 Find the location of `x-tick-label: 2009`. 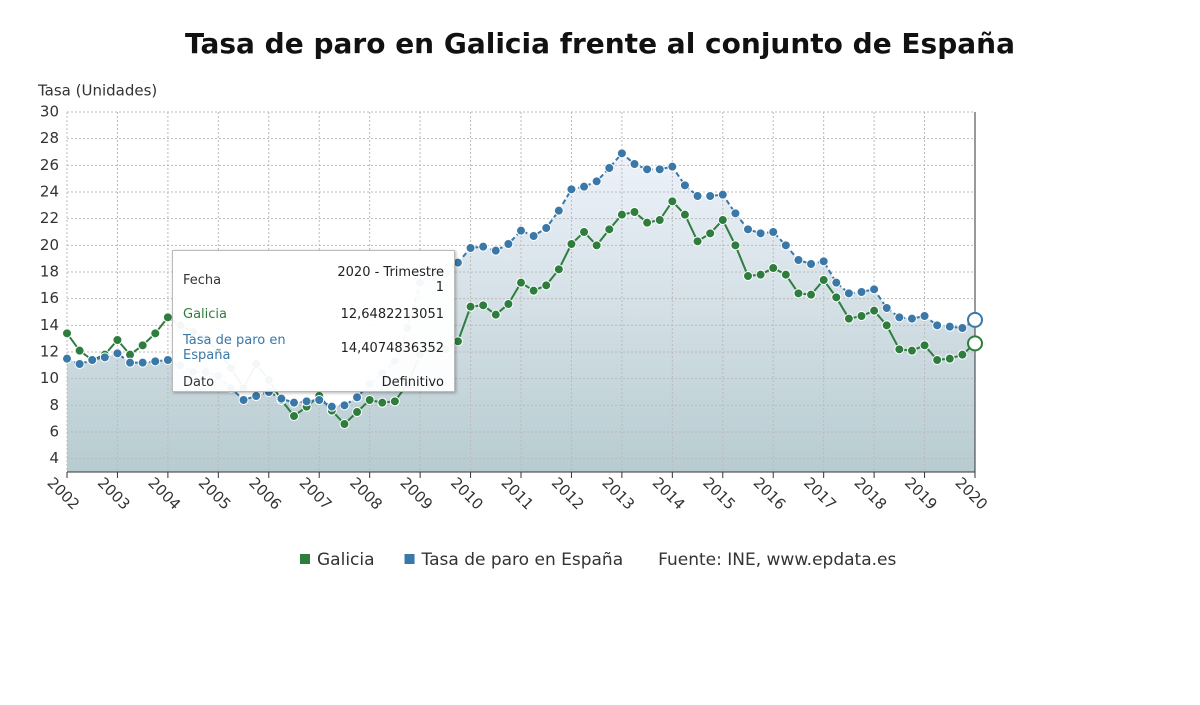

x-tick-label: 2009 is located at coordinates (417, 494).